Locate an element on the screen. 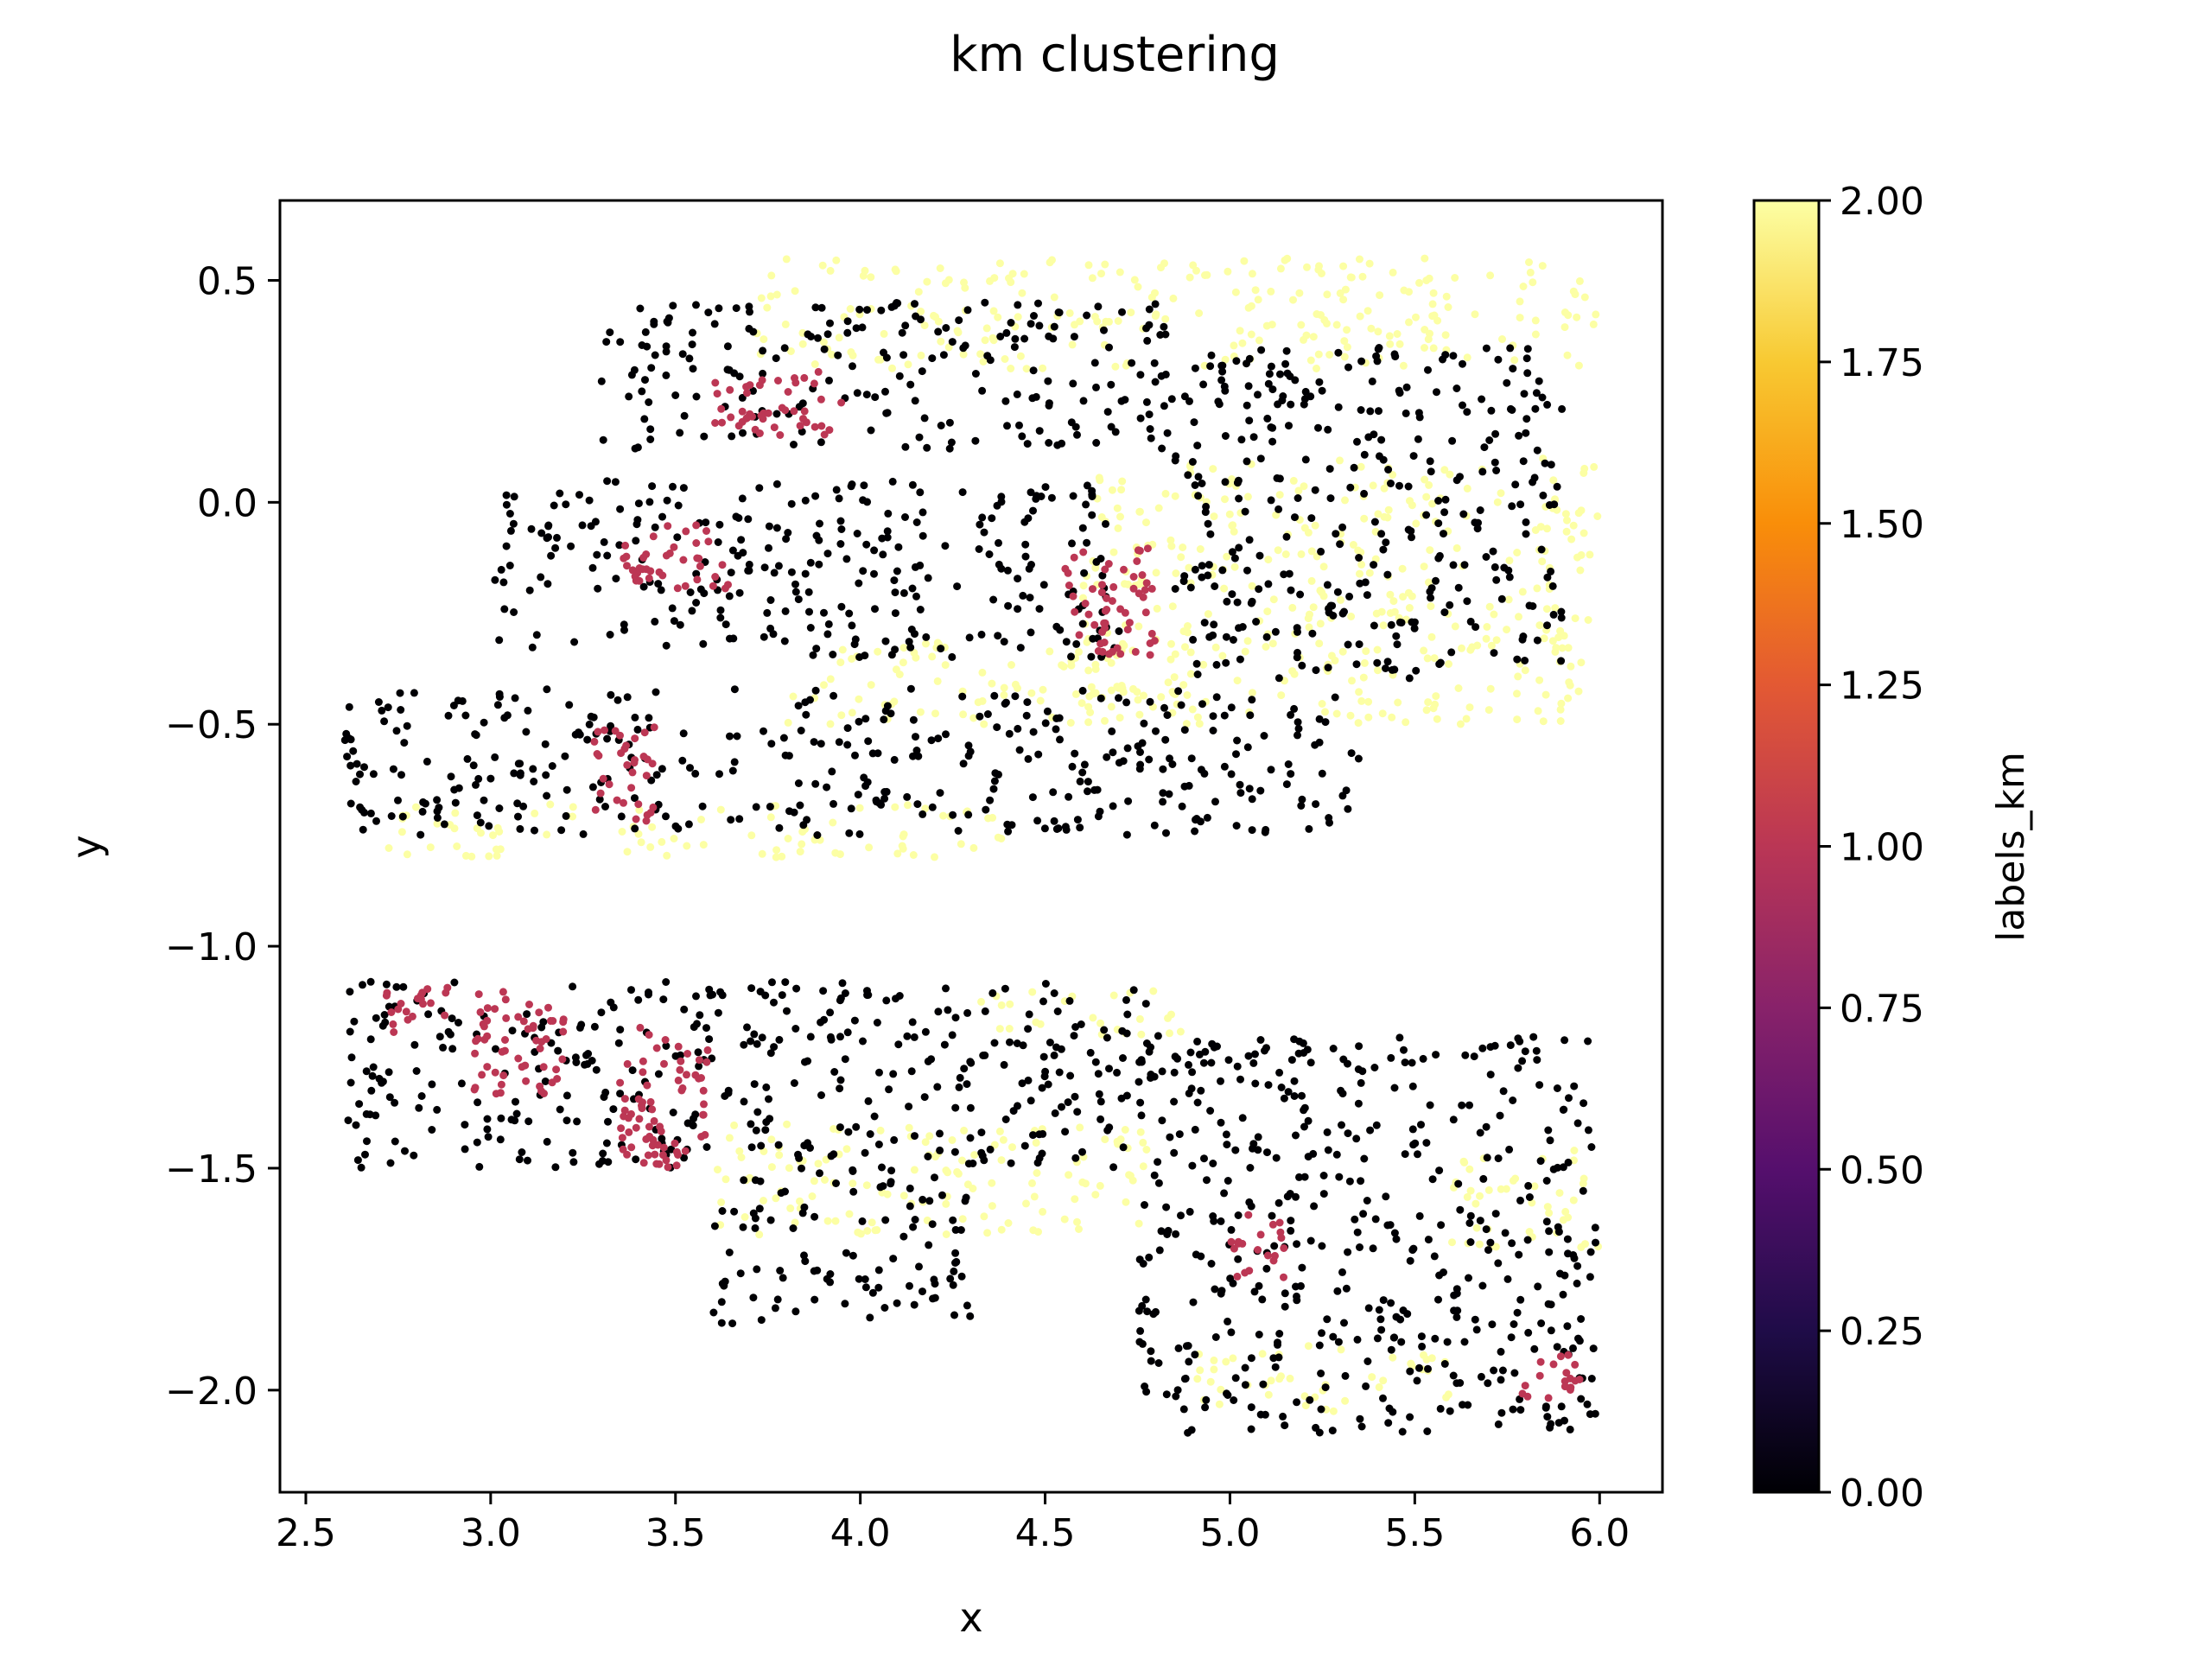  colorbar-tick-label: 2.00 is located at coordinates (1882, 202).